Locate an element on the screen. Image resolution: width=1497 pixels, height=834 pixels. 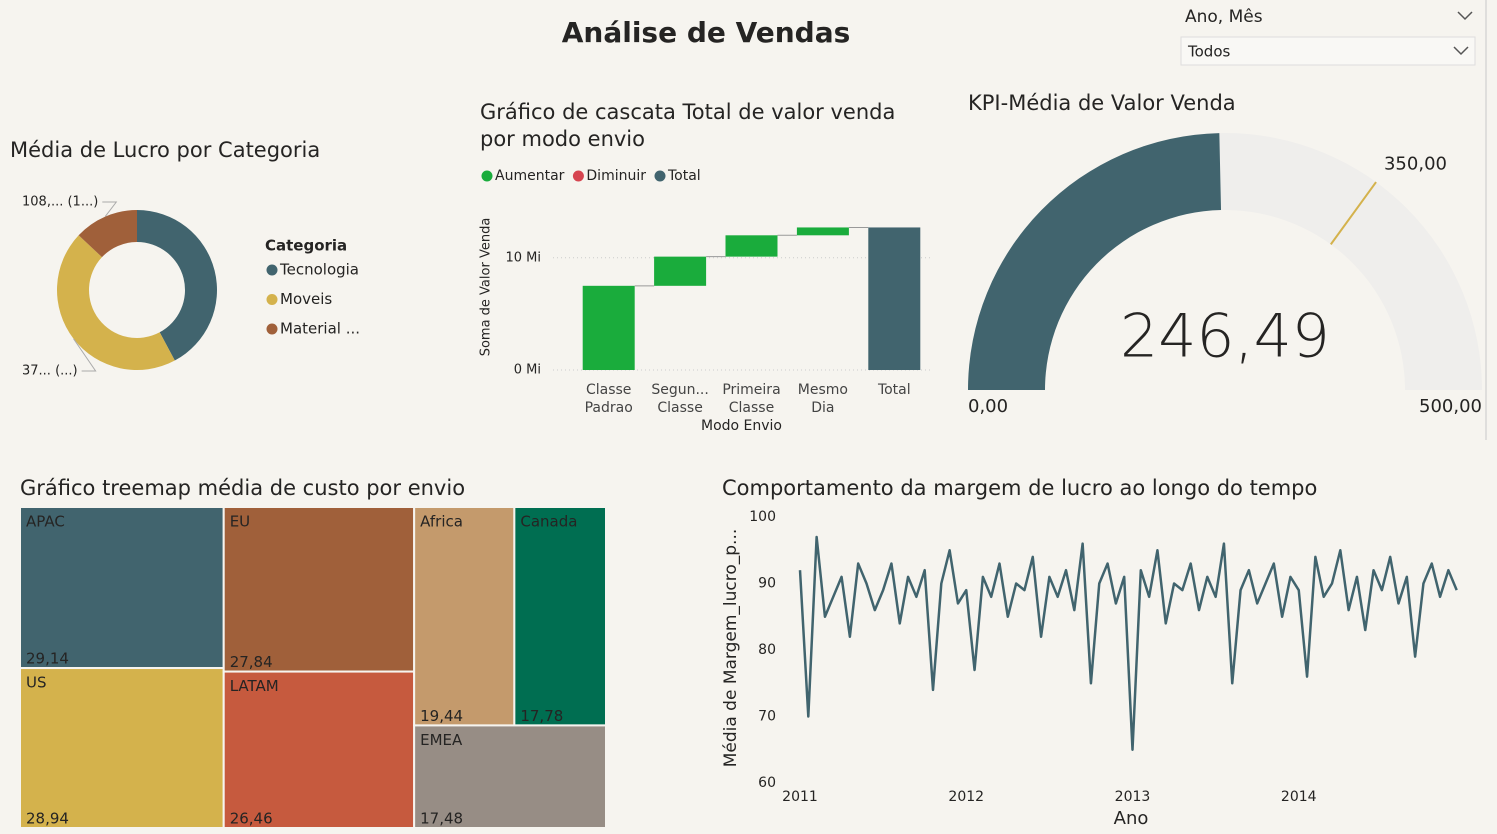
x-axis-label: Modo Envio is located at coordinates (741, 426).